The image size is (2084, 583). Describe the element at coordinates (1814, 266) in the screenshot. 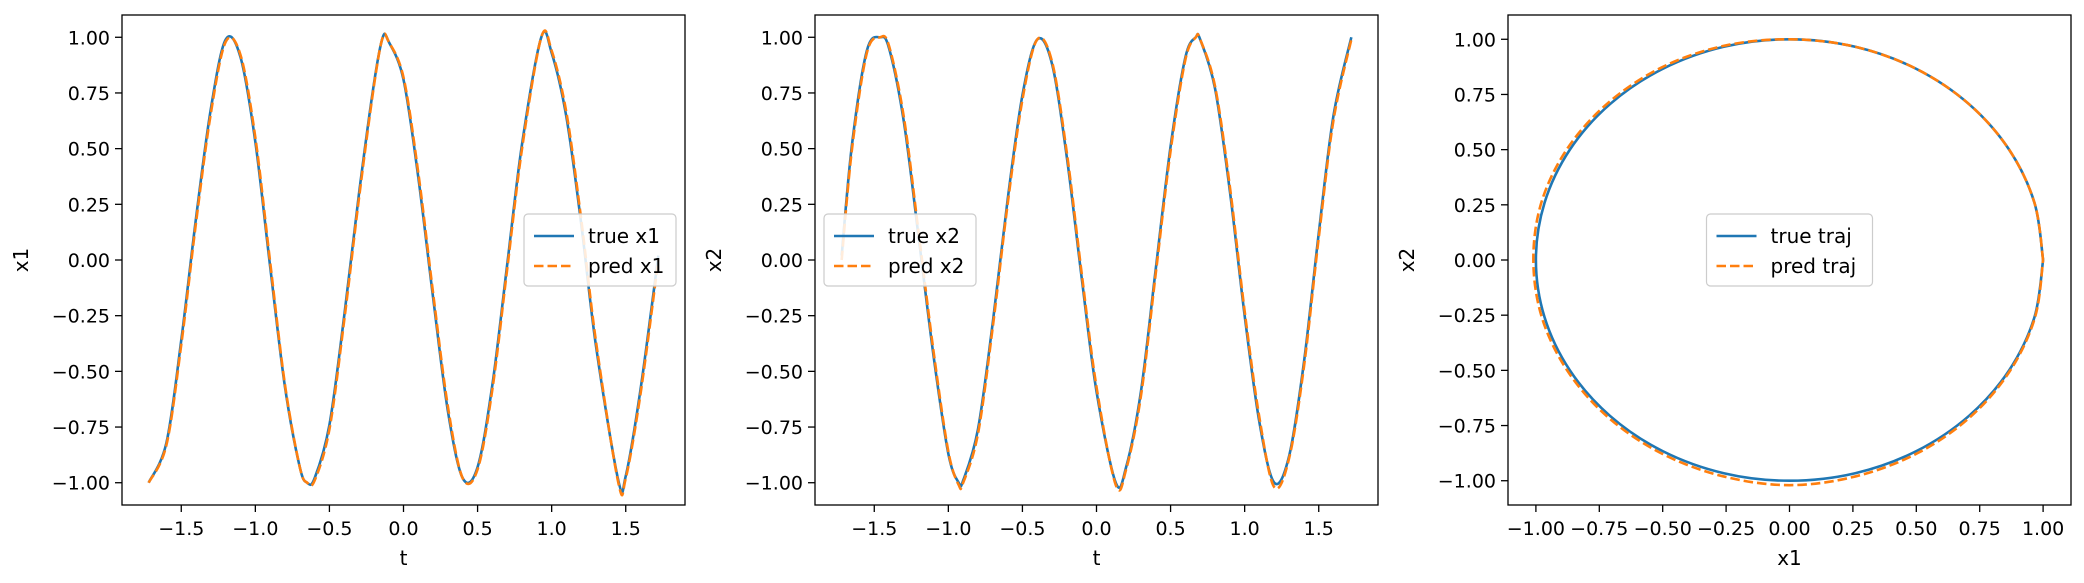

I see `legend-entry: pred traj` at that location.